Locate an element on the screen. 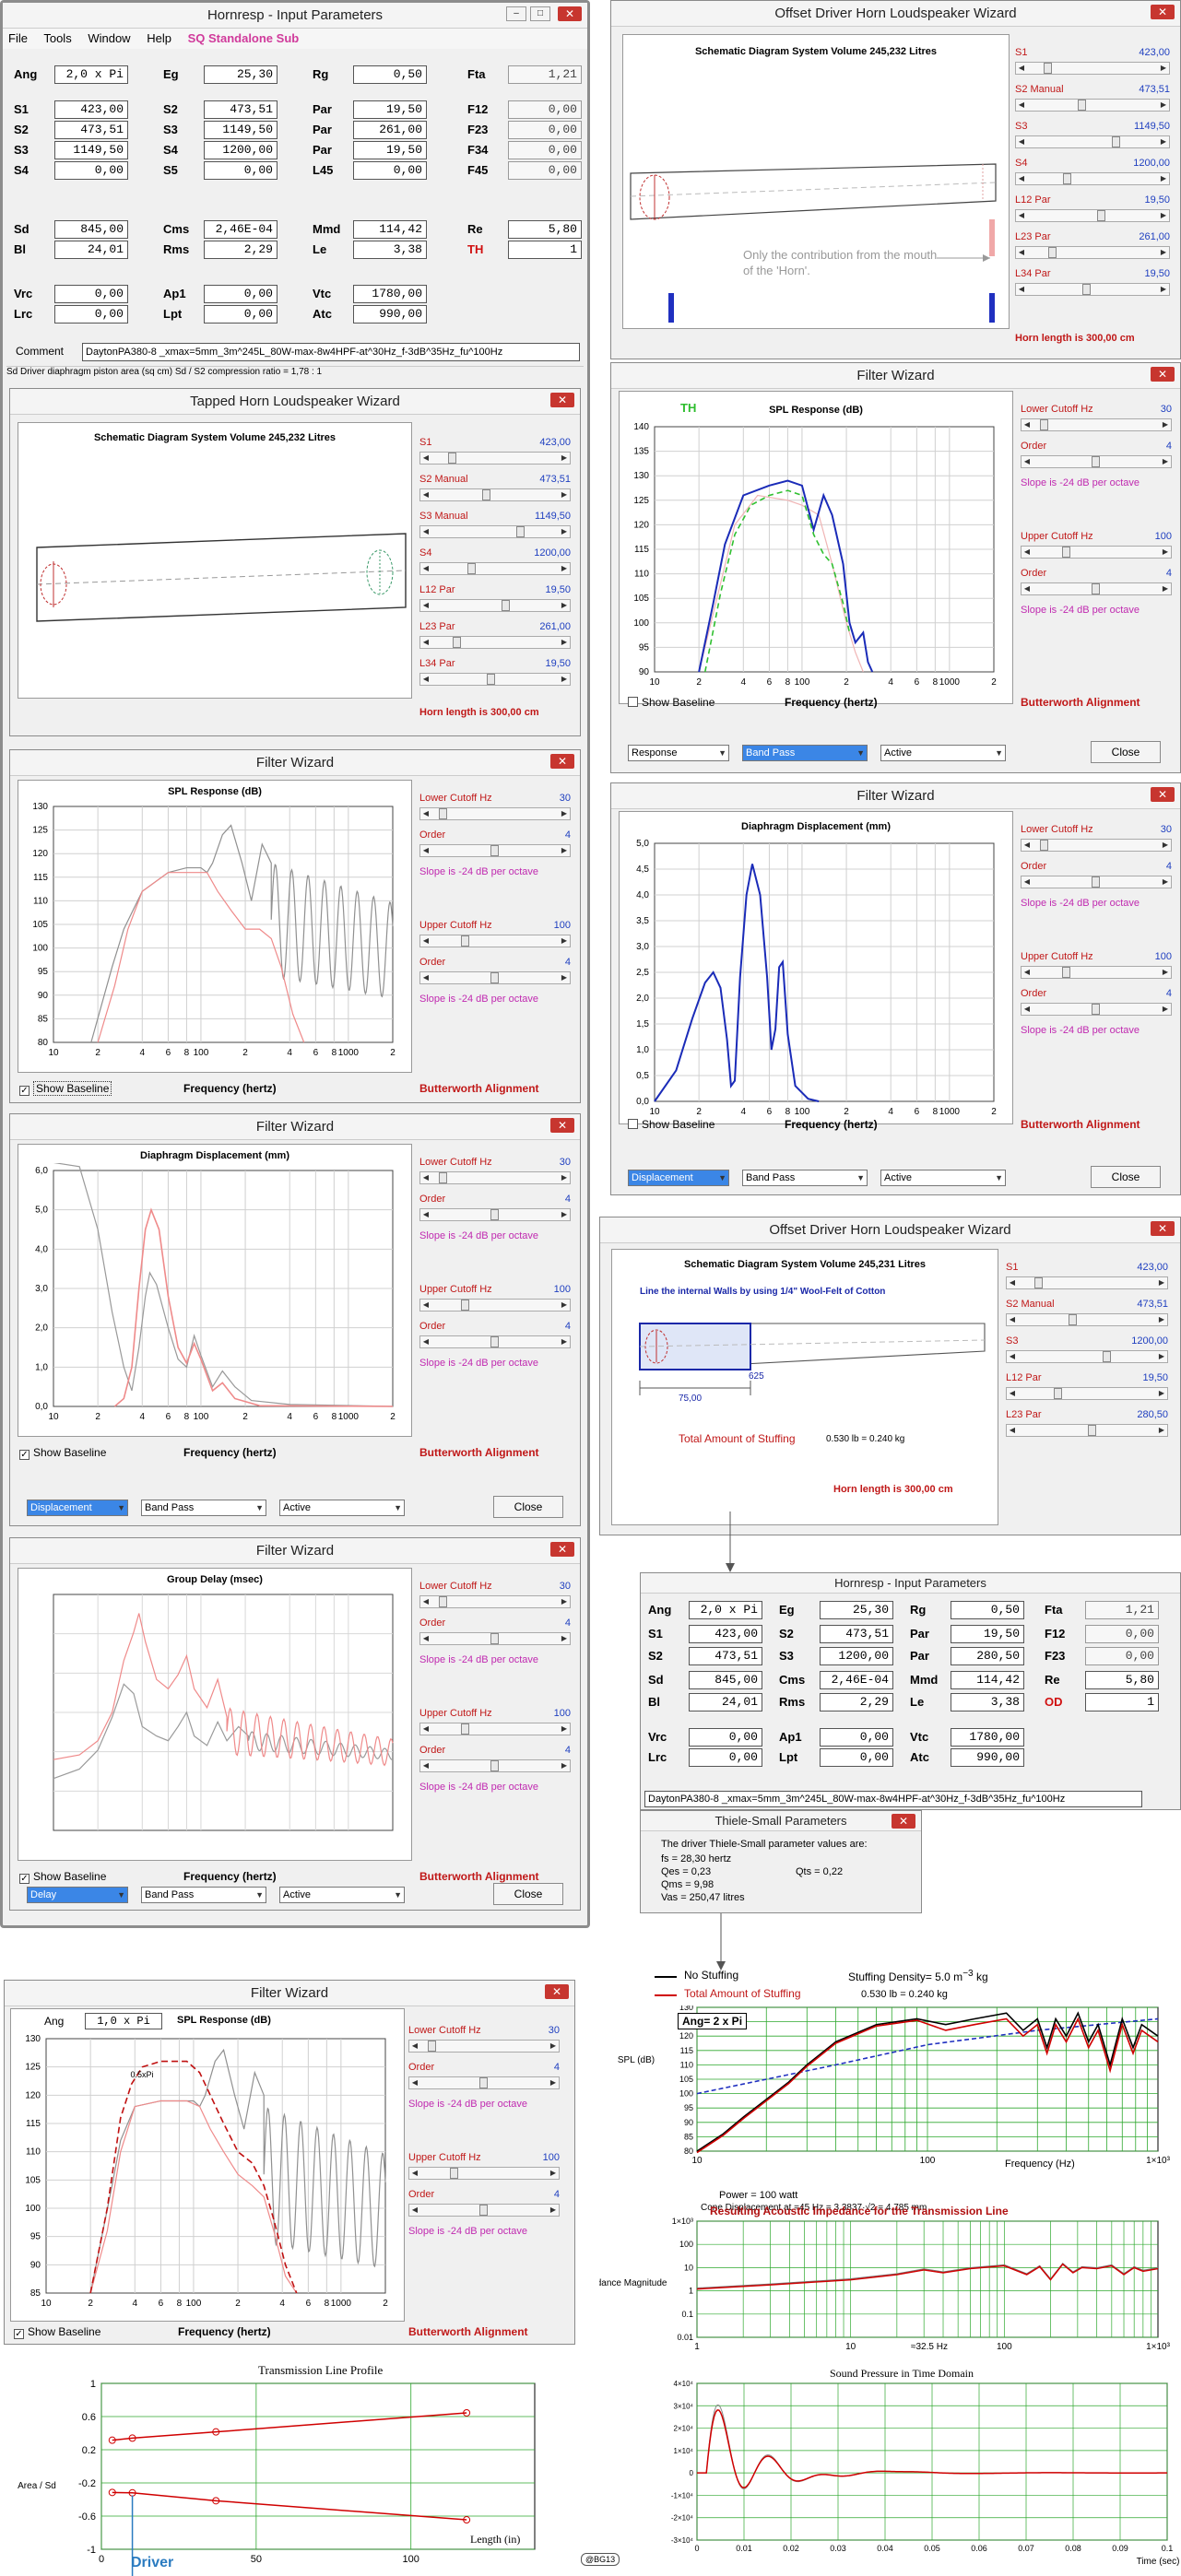 Image resolution: width=1181 pixels, height=2576 pixels. param-field-par: 280,50 is located at coordinates (987, 1656).